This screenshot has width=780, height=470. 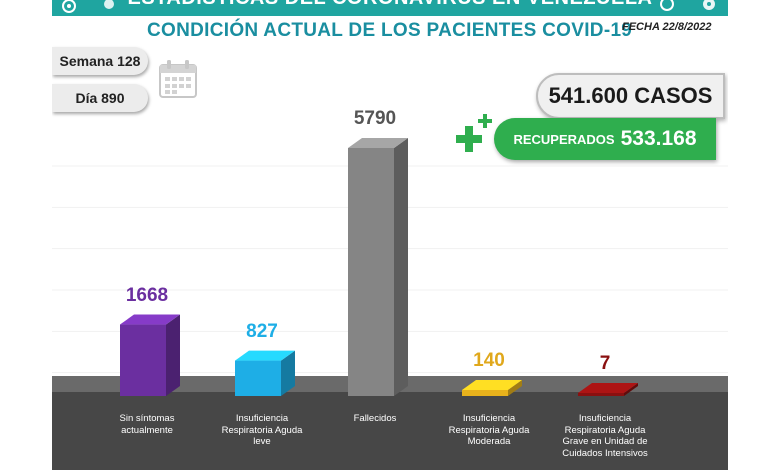 I want to click on week-counter: Semana 128, so click(x=100, y=61).